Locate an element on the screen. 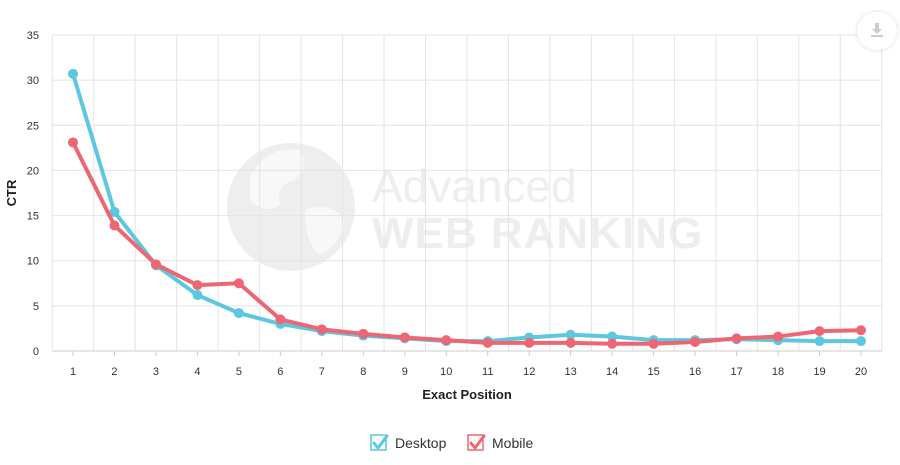 Image resolution: width=900 pixels, height=465 pixels. legend-item-desktop: Desktop is located at coordinates (408, 442).